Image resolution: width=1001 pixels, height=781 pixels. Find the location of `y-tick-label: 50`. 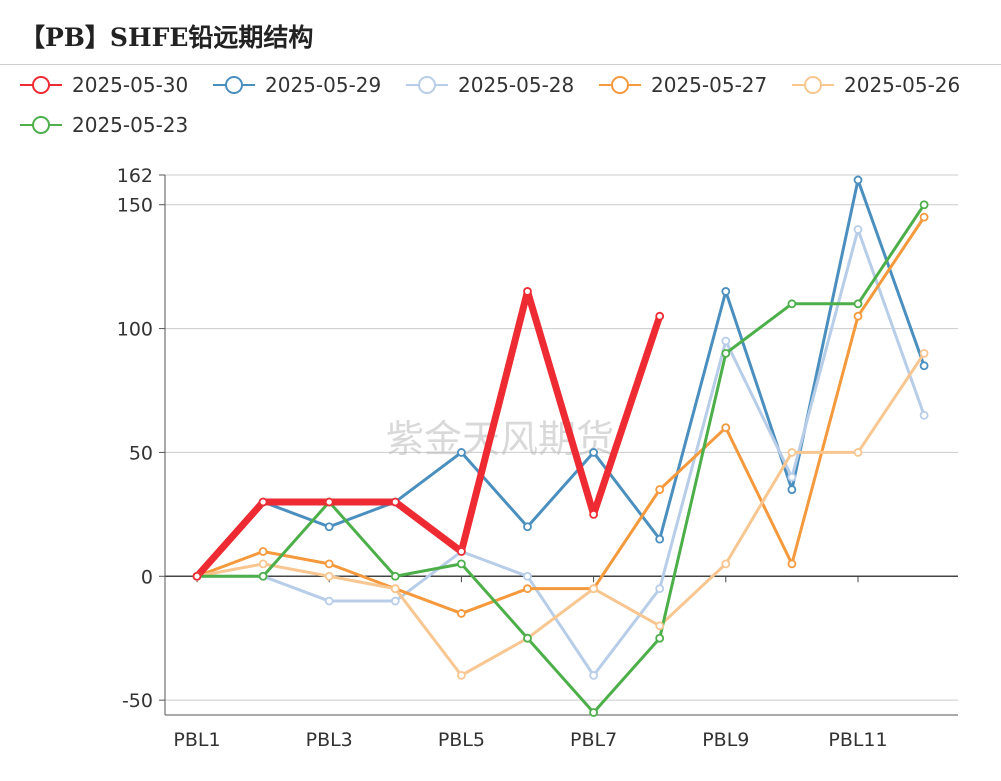

y-tick-label: 50 is located at coordinates (141, 453).